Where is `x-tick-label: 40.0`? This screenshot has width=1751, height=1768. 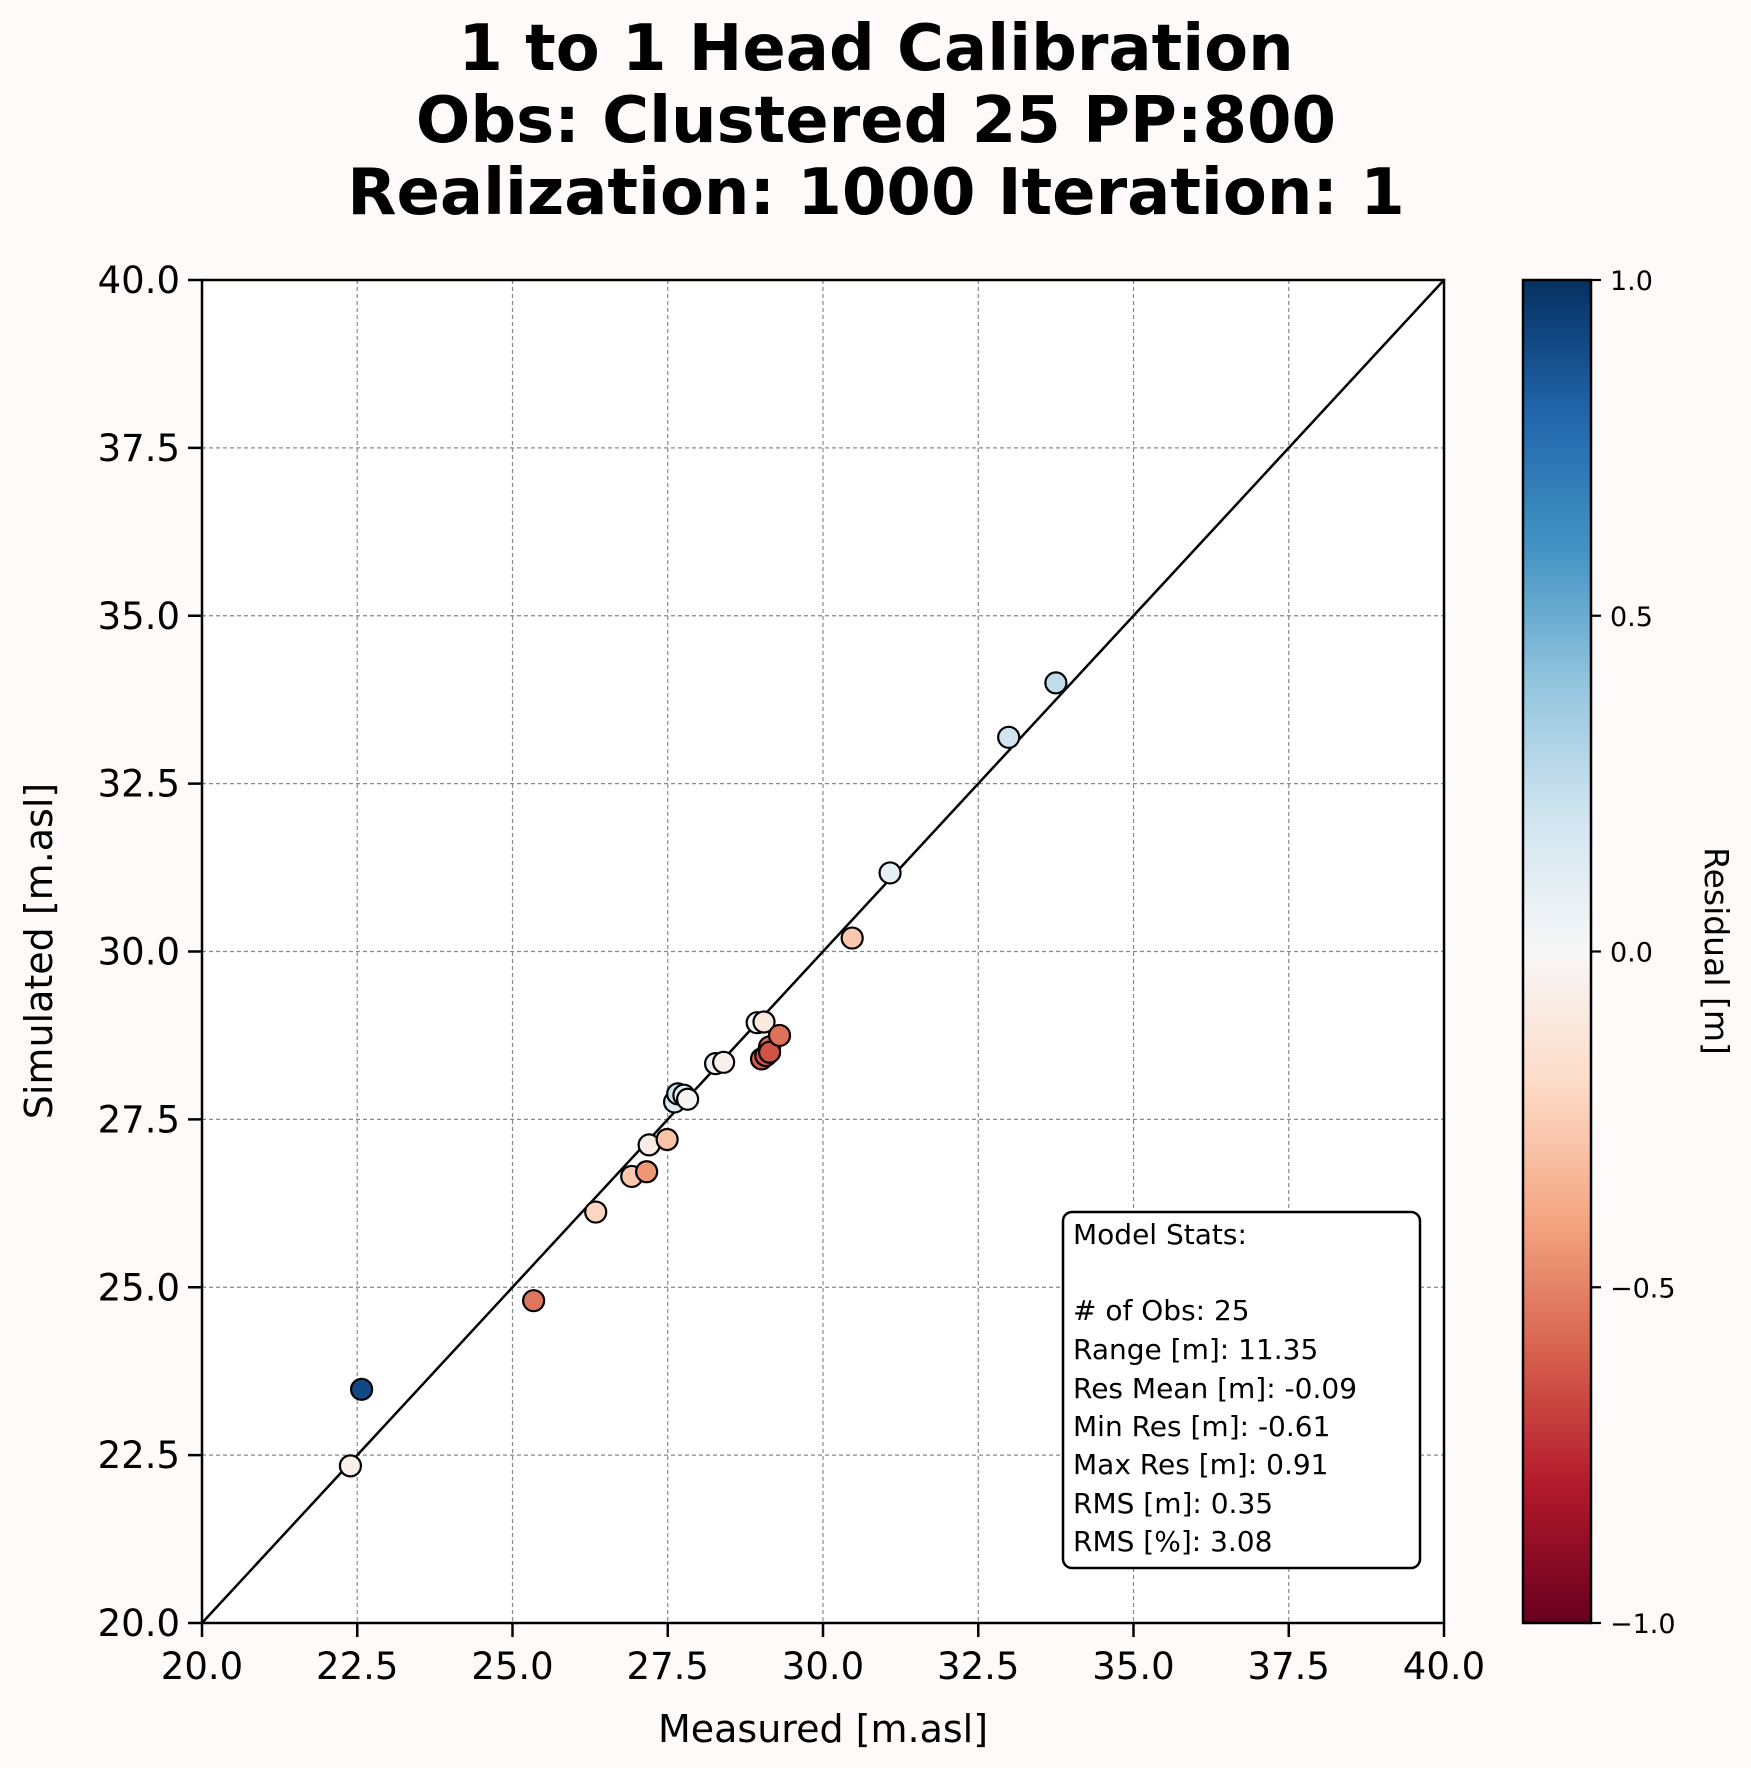
x-tick-label: 40.0 is located at coordinates (1444, 1666).